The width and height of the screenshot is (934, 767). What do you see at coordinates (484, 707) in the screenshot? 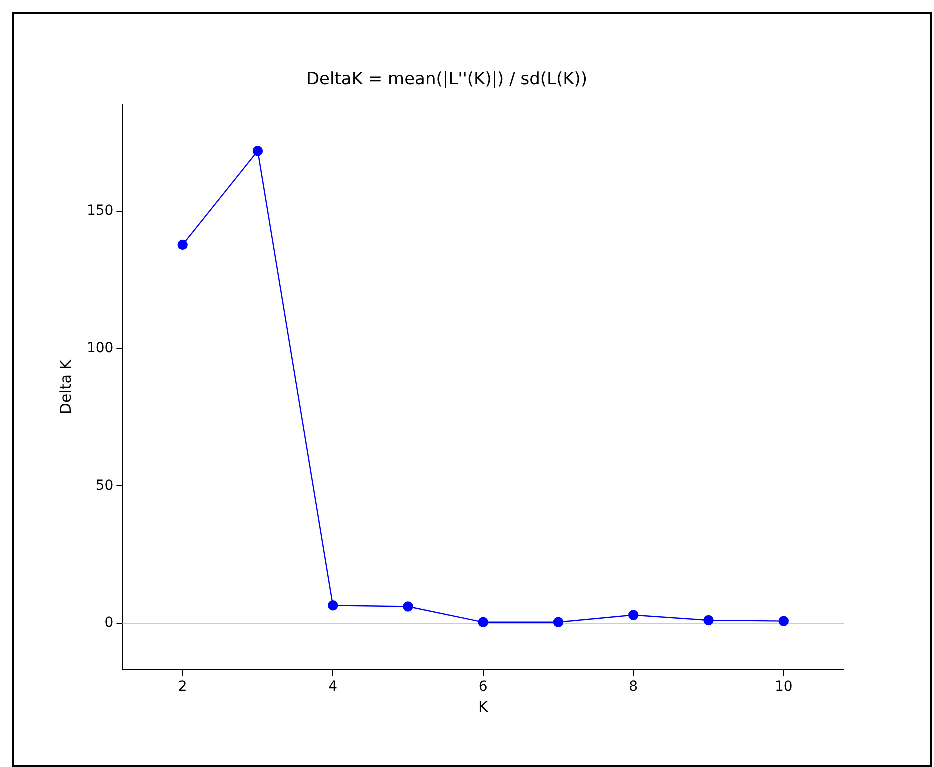
I see `x-axis-title: K` at bounding box center [484, 707].